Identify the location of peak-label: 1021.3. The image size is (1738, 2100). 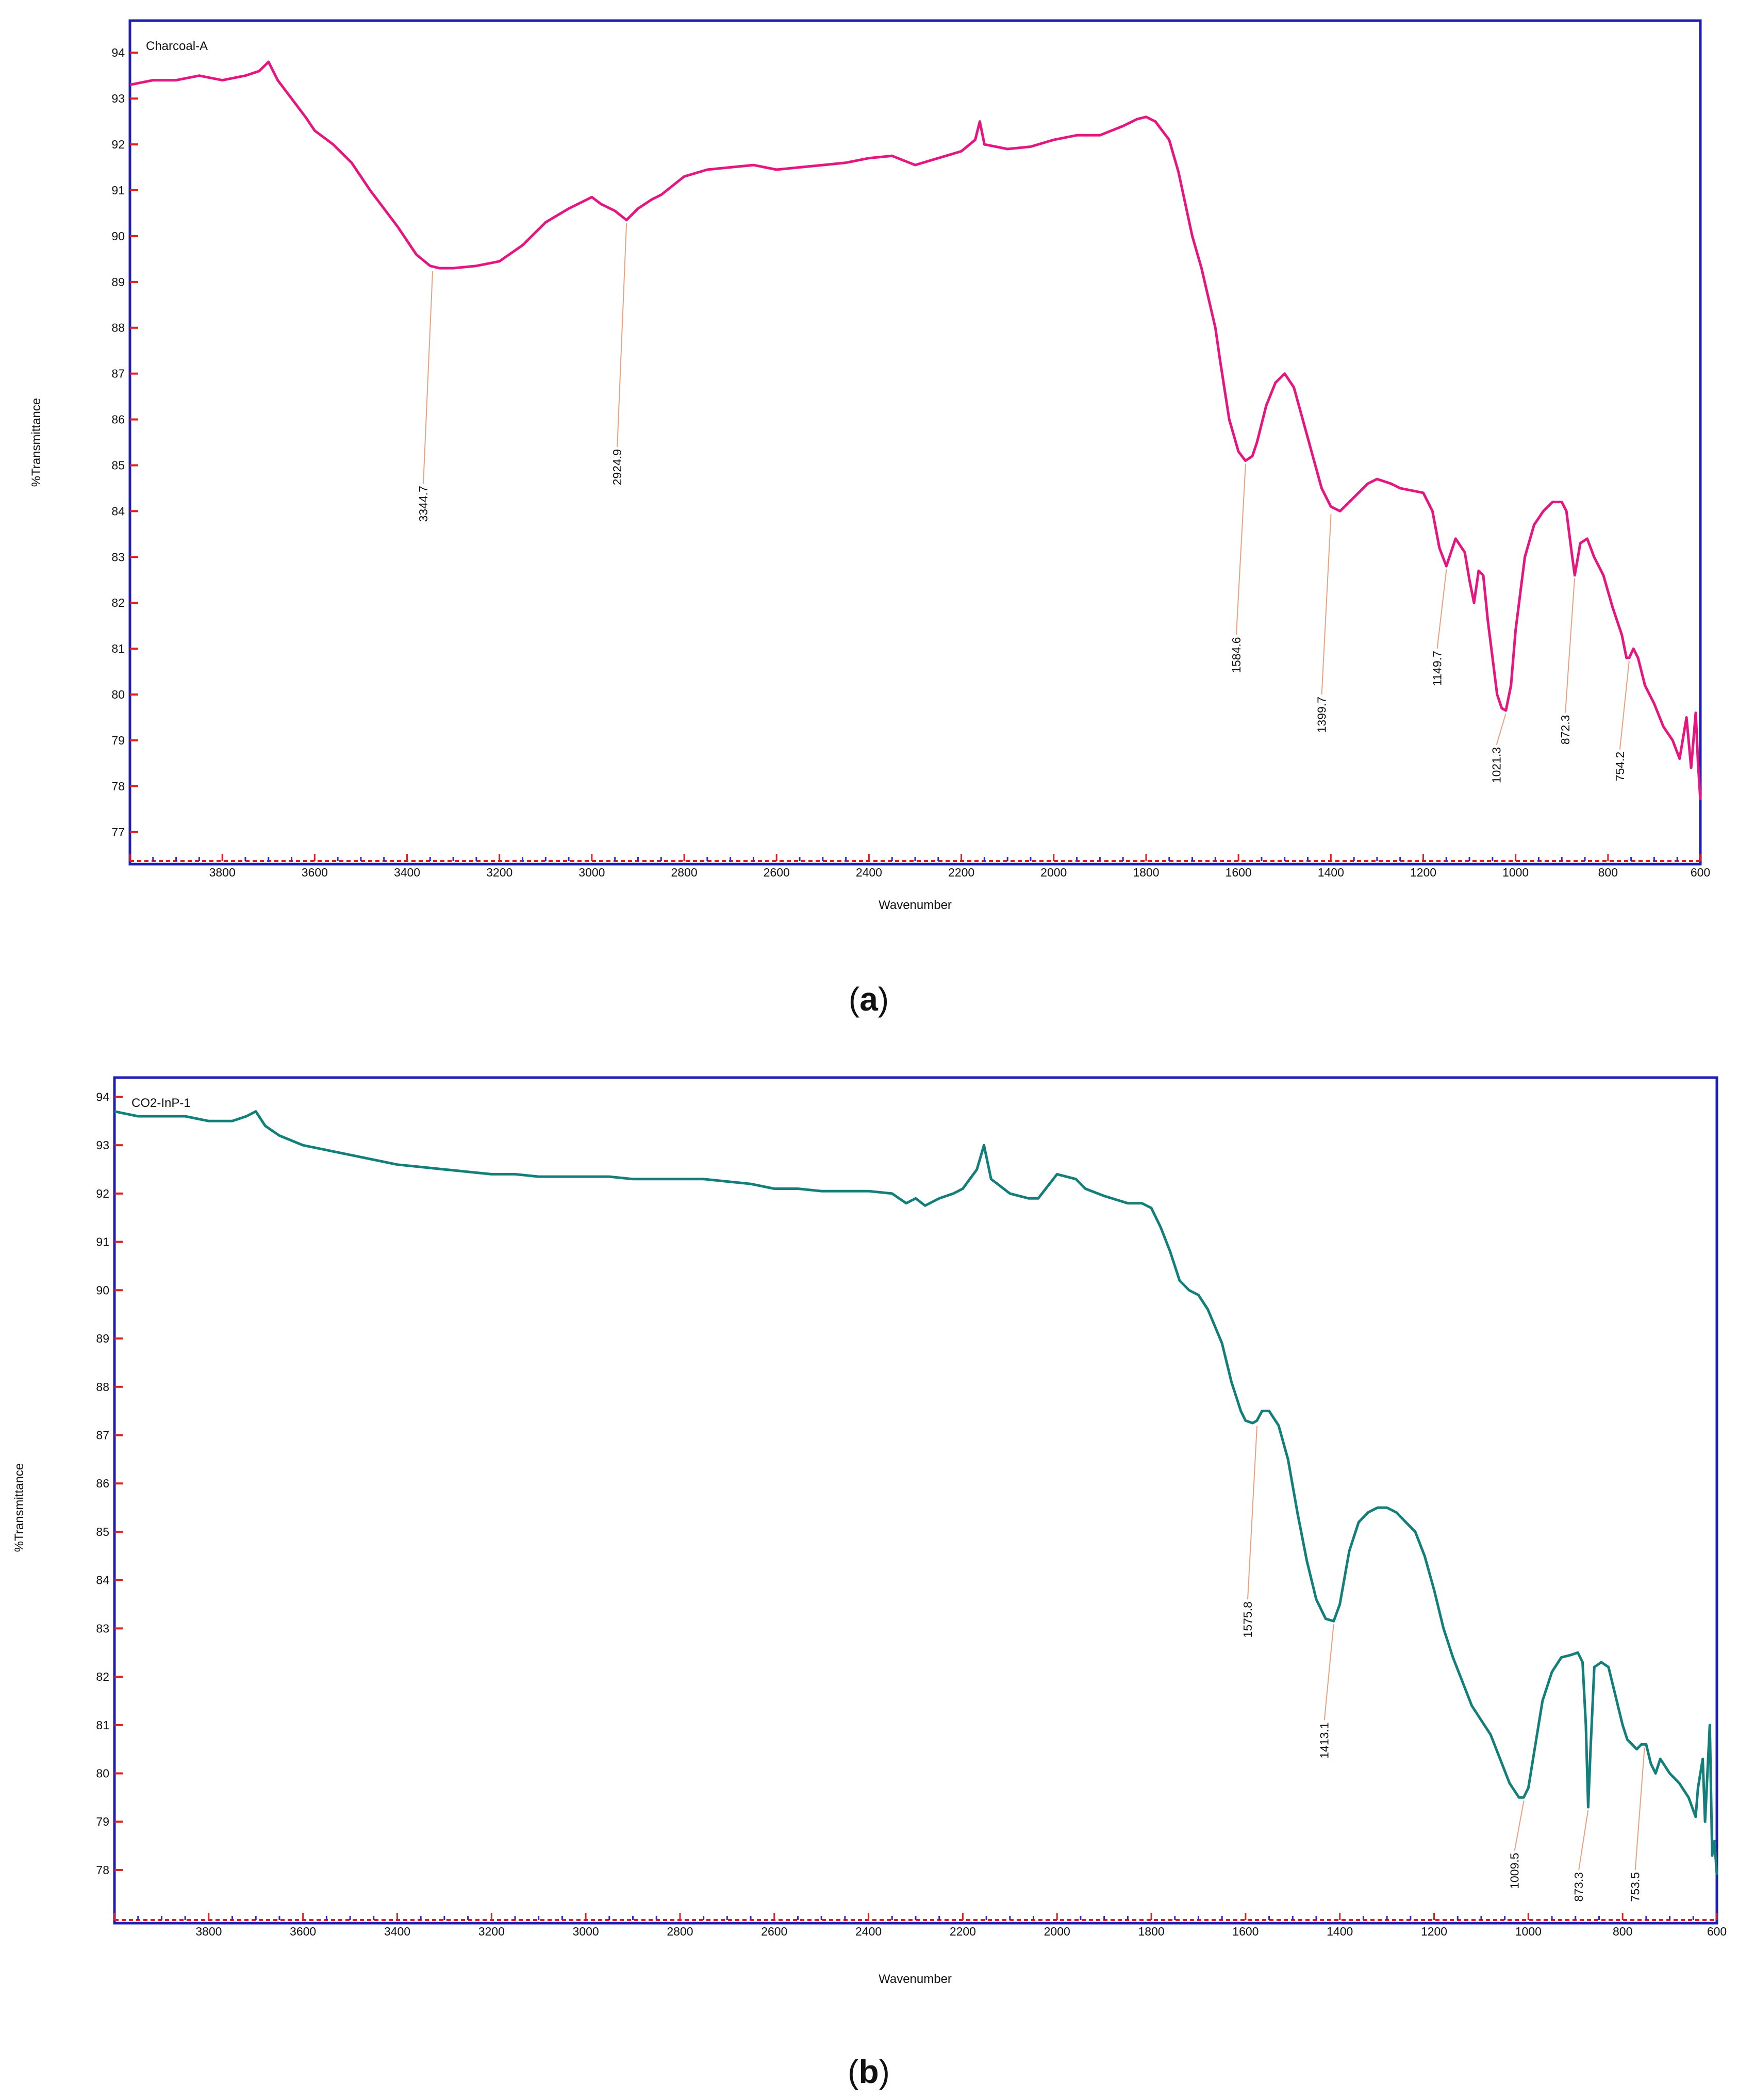
(1496, 765).